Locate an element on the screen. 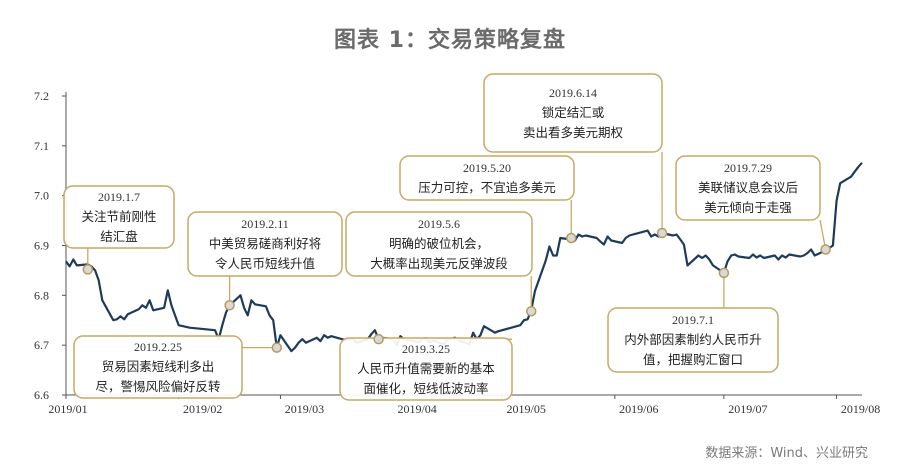 The height and width of the screenshot is (472, 900). y-tick-label: 7.2 is located at coordinates (41, 96).